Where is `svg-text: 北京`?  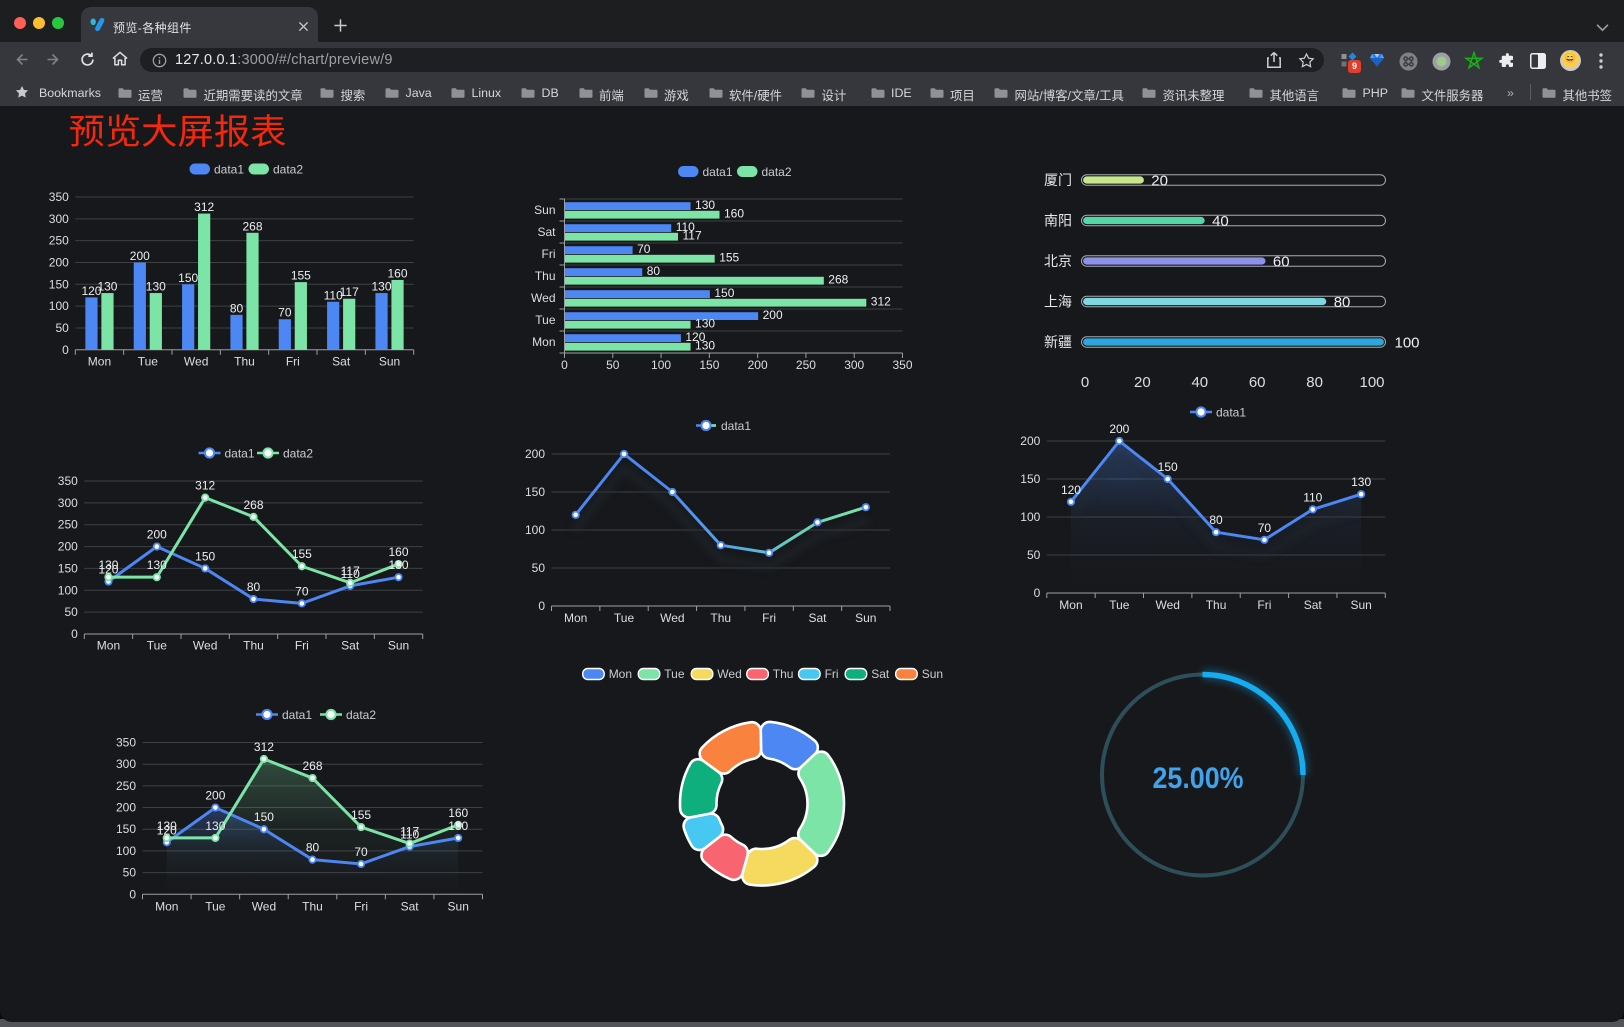 svg-text: 北京 is located at coordinates (1058, 261).